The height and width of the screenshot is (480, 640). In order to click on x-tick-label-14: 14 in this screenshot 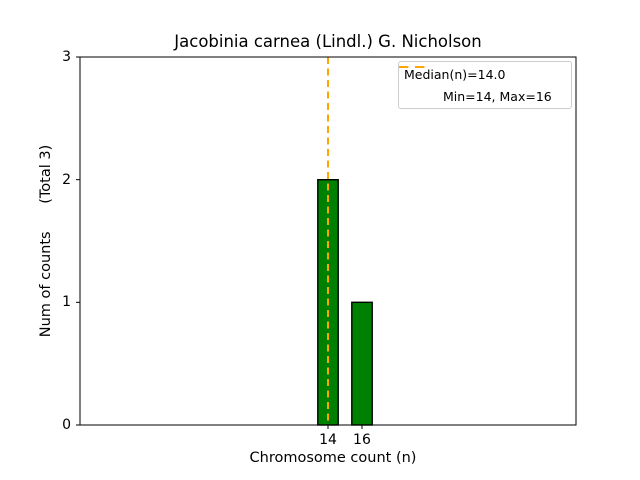, I will do `click(328, 440)`.